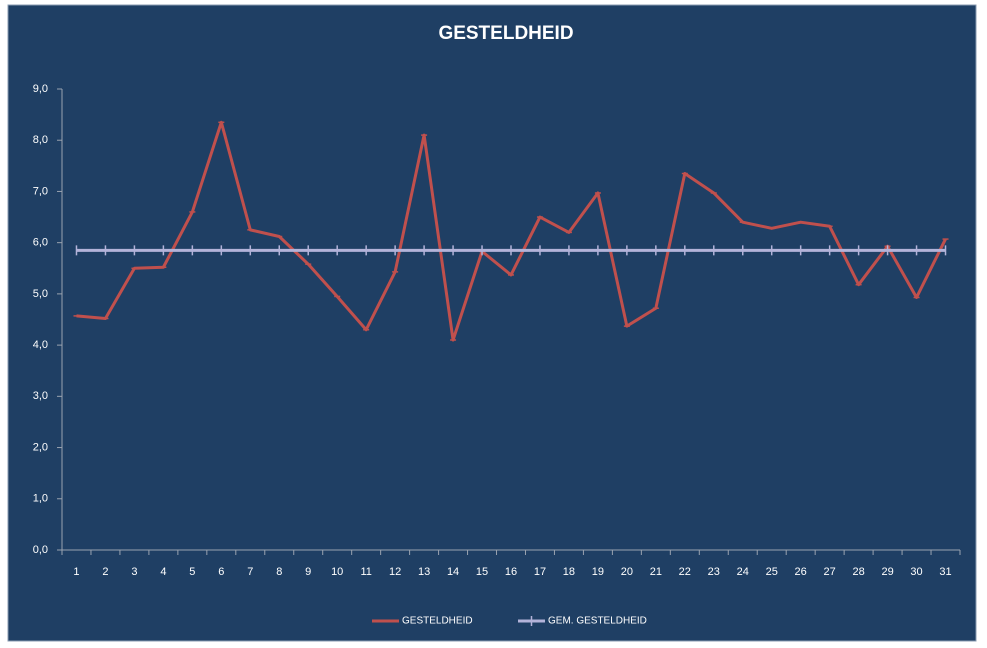 The height and width of the screenshot is (648, 987). What do you see at coordinates (685, 572) in the screenshot?
I see `x-tick-label: 22` at bounding box center [685, 572].